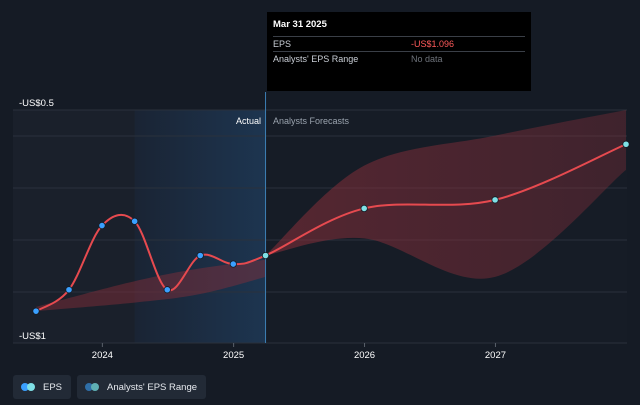 This screenshot has height=405, width=640. What do you see at coordinates (233, 355) in the screenshot?
I see `x-tick-label: 2025` at bounding box center [233, 355].